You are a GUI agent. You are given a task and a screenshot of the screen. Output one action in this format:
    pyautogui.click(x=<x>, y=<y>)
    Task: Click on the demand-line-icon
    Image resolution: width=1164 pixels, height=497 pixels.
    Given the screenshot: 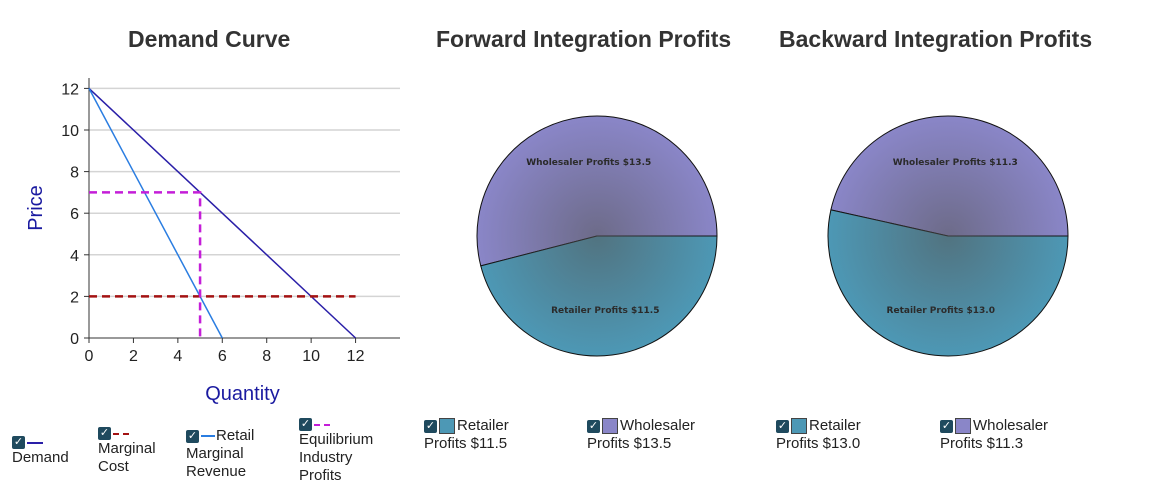 What is the action you would take?
    pyautogui.click(x=35, y=442)
    